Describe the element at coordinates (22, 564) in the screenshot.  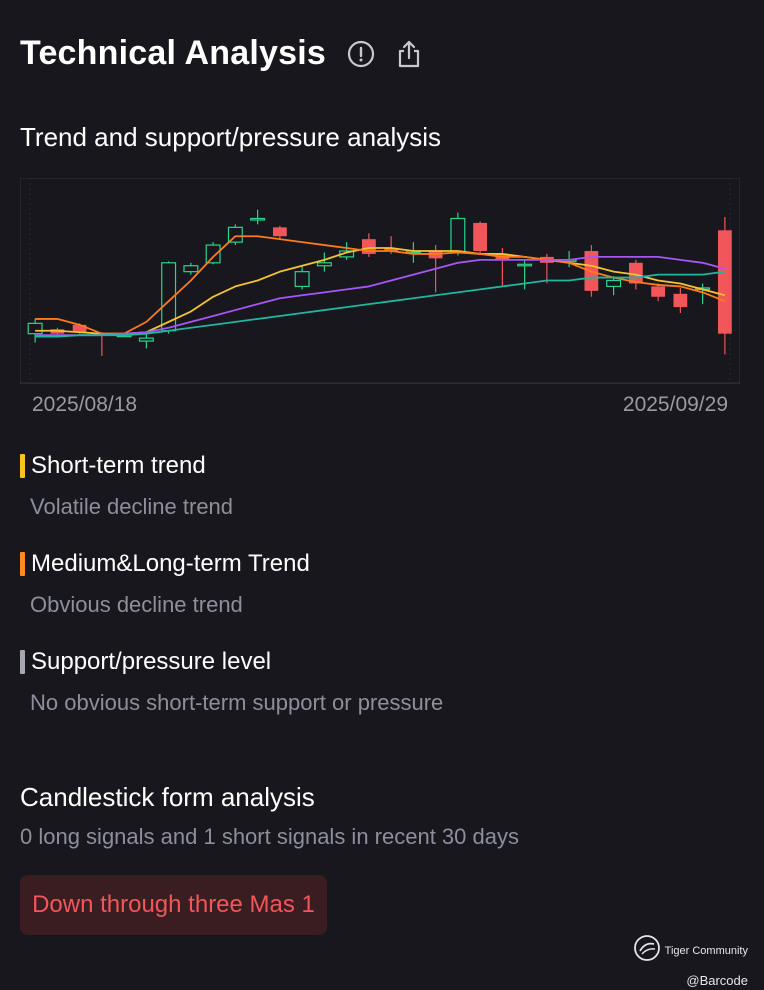
I see `medium-long-term-marker` at that location.